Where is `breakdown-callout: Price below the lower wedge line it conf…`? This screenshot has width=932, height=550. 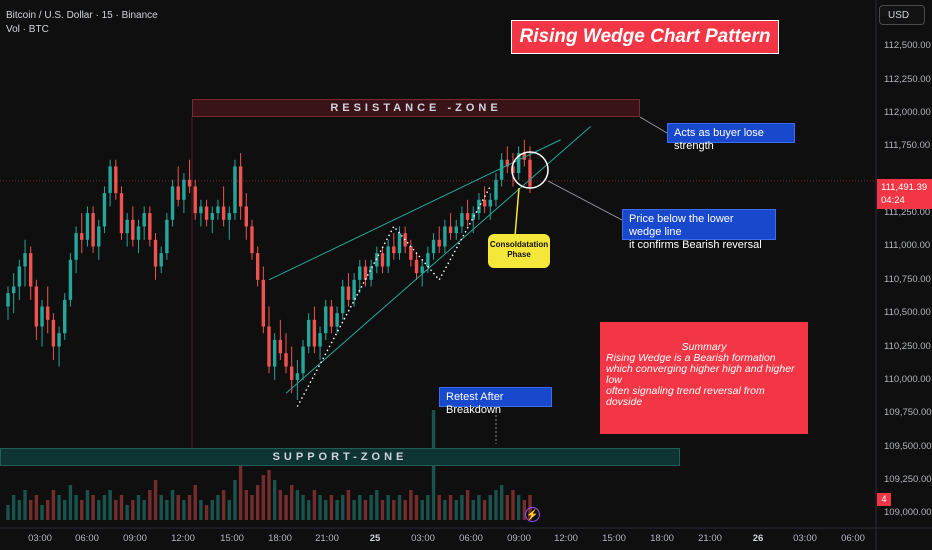
breakdown-callout: Price below the lower wedge line it conf… is located at coordinates (699, 230).